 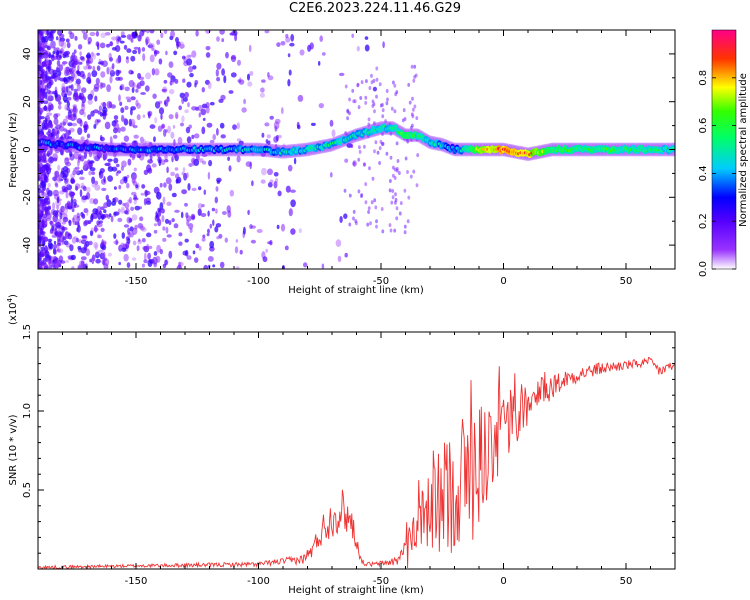 I want to click on y-tick-label: 0.5, so click(x=27, y=490).